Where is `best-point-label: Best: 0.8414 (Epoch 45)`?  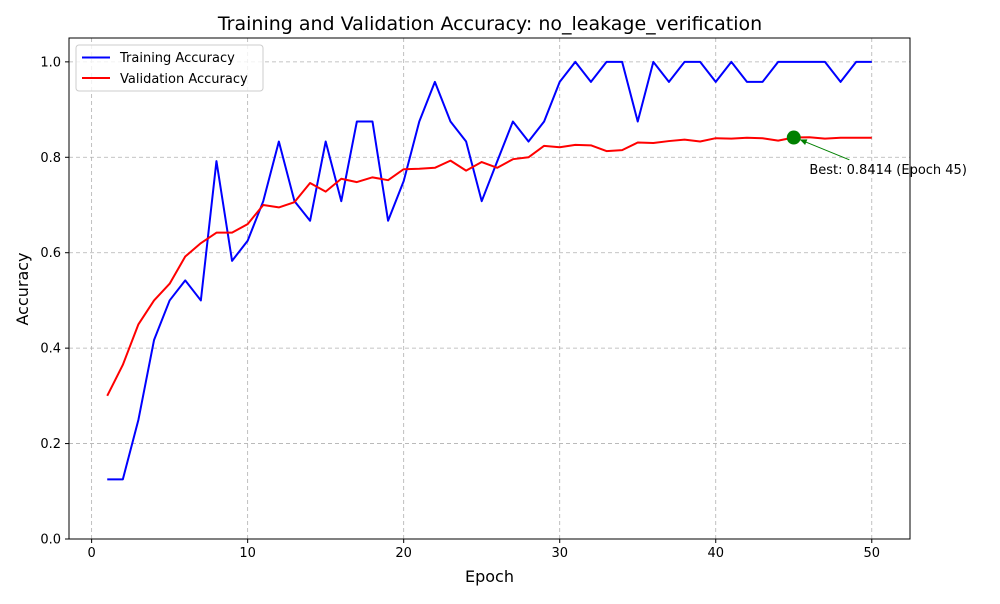 best-point-label: Best: 0.8414 (Epoch 45) is located at coordinates (888, 170).